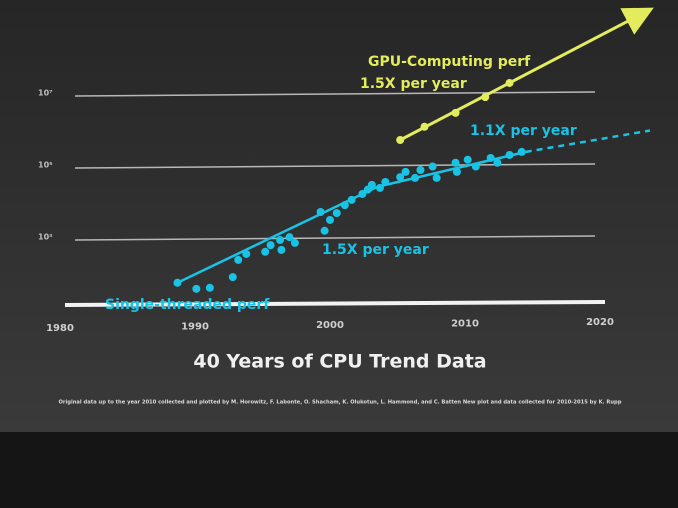  What do you see at coordinates (45, 237) in the screenshot?
I see `y-tick-label: 10³` at bounding box center [45, 237].